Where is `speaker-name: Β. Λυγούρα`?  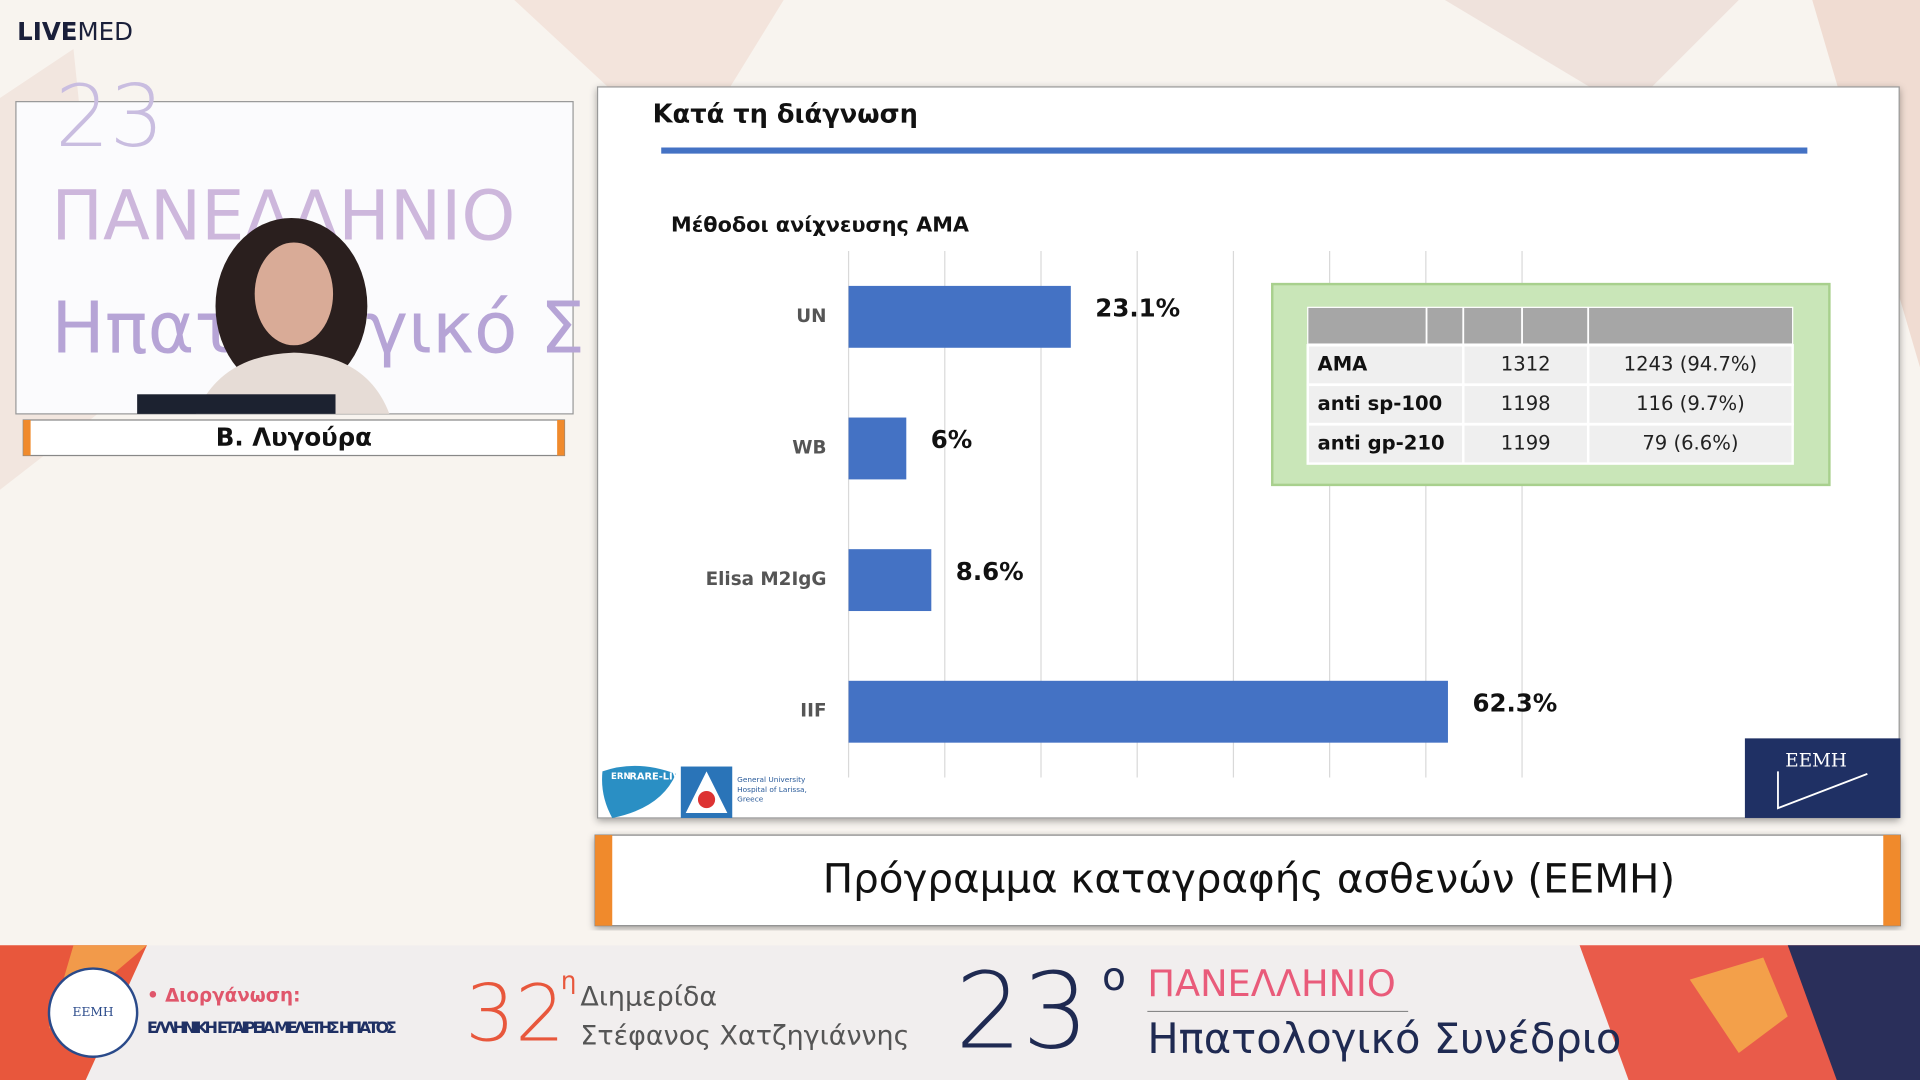 speaker-name: Β. Λυγούρα is located at coordinates (294, 436).